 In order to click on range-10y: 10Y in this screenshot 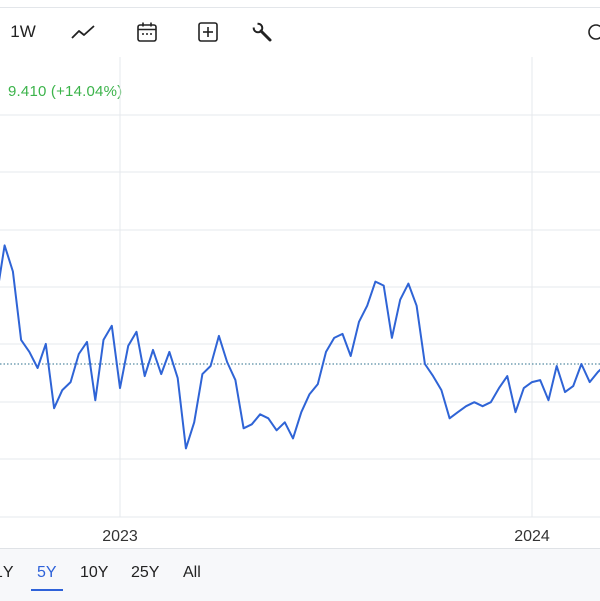, I will do `click(94, 572)`.